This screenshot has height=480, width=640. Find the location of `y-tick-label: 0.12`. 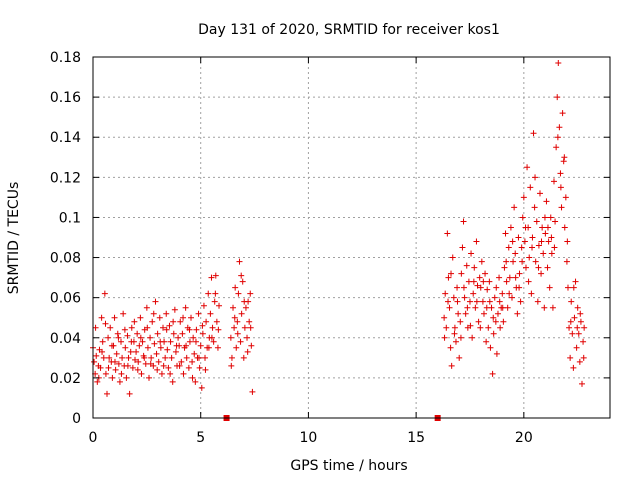

y-tick-label: 0.12 is located at coordinates (65, 178).